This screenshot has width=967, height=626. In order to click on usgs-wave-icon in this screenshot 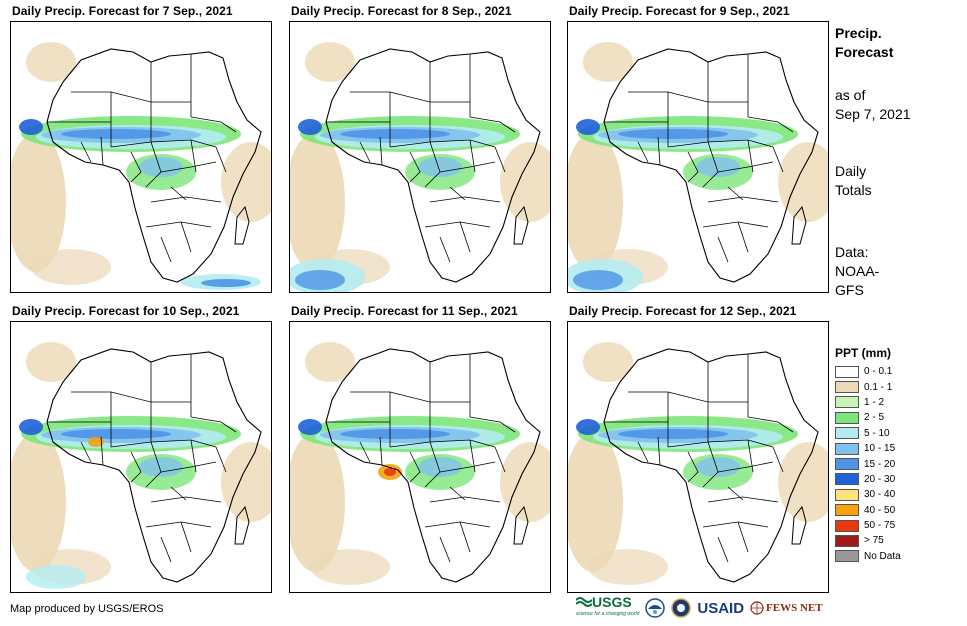, I will do `click(584, 602)`.